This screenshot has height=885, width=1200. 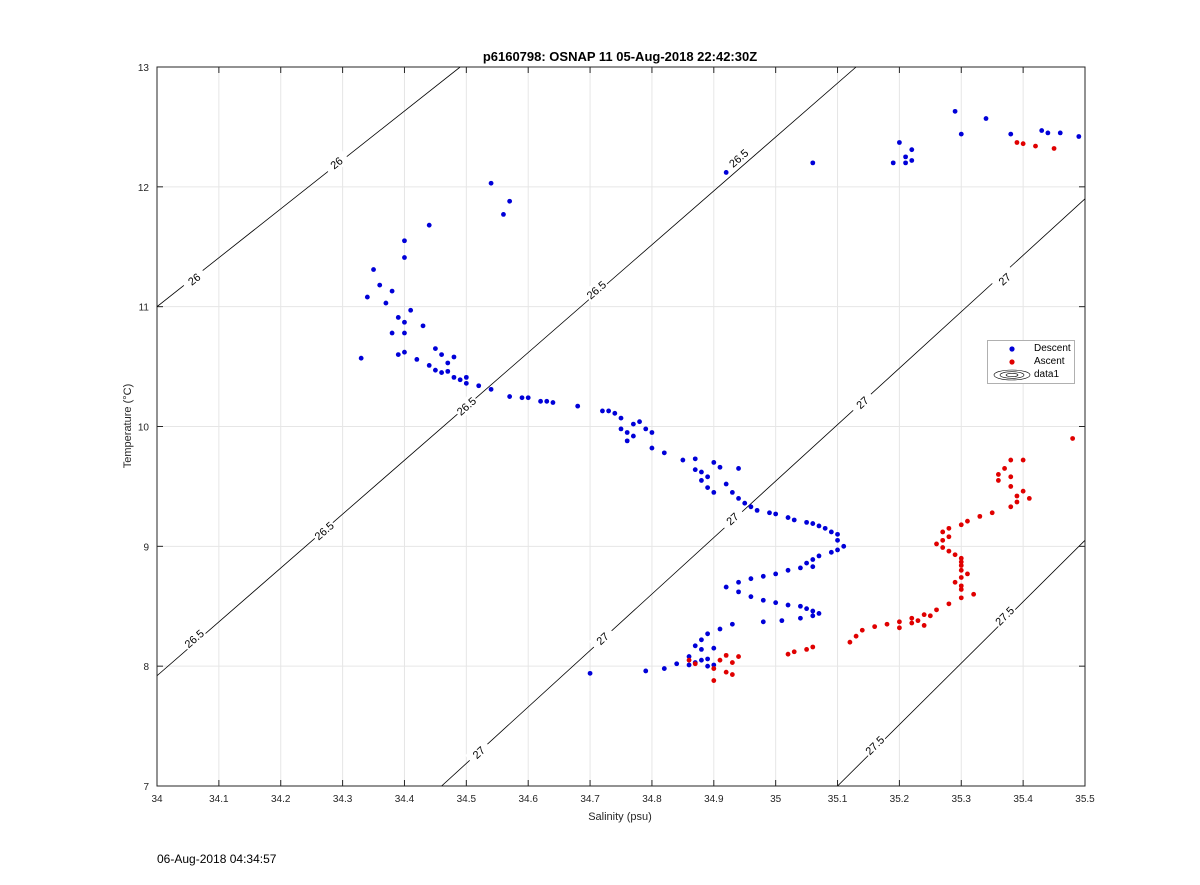 What do you see at coordinates (146, 667) in the screenshot?
I see `y-tick-label: 8` at bounding box center [146, 667].